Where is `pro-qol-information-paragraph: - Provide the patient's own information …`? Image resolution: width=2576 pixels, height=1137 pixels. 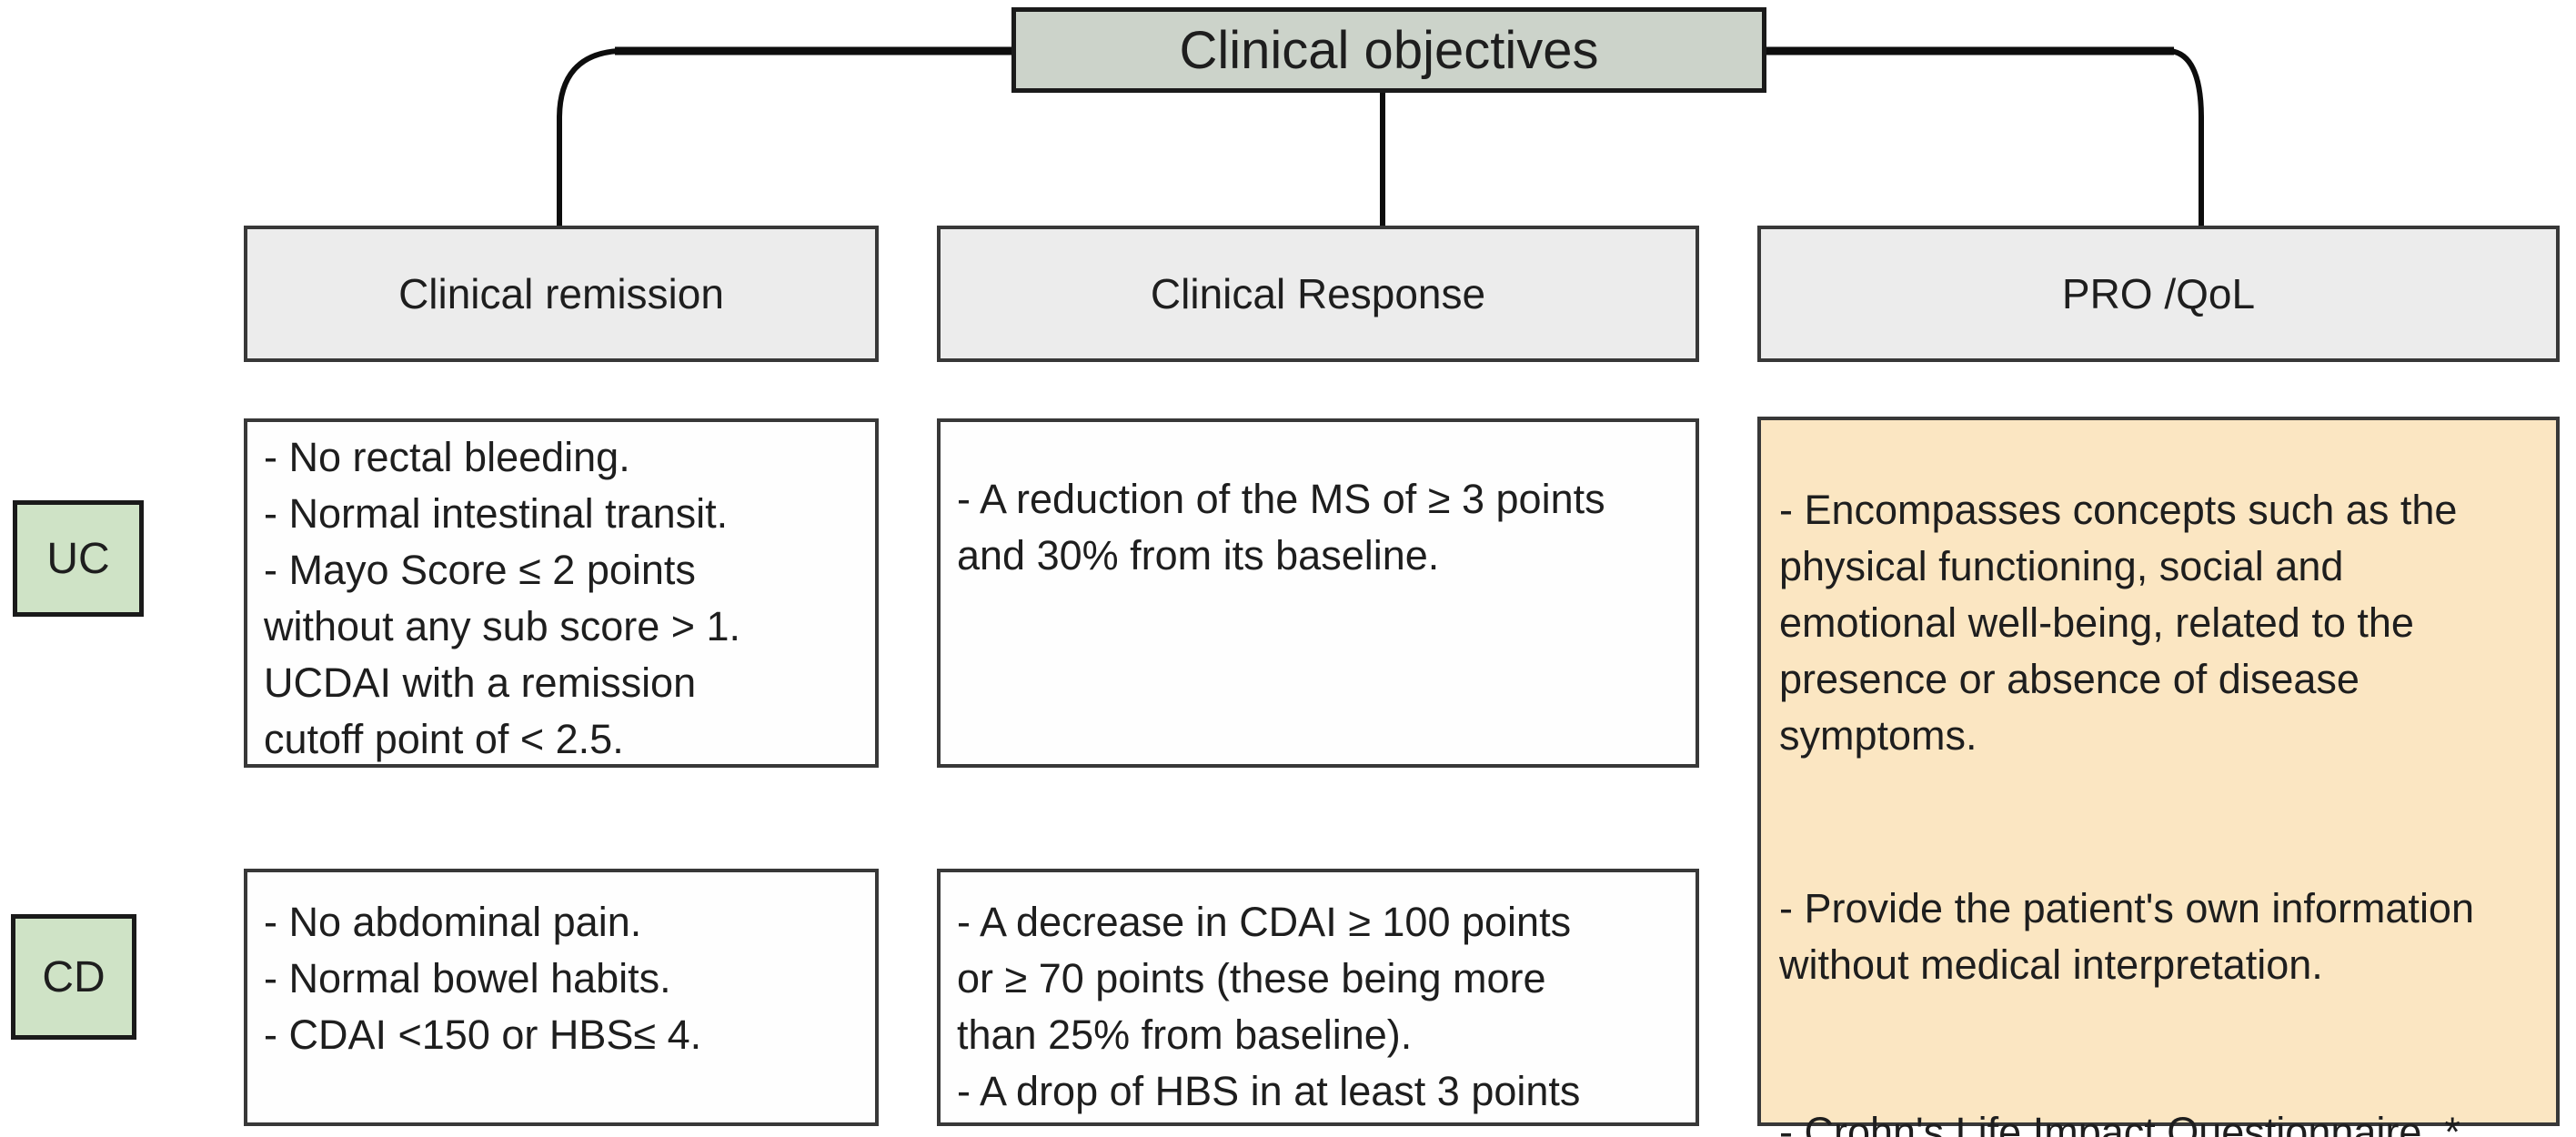 pro-qol-information-paragraph: - Provide the patient's own information … is located at coordinates (2126, 936).